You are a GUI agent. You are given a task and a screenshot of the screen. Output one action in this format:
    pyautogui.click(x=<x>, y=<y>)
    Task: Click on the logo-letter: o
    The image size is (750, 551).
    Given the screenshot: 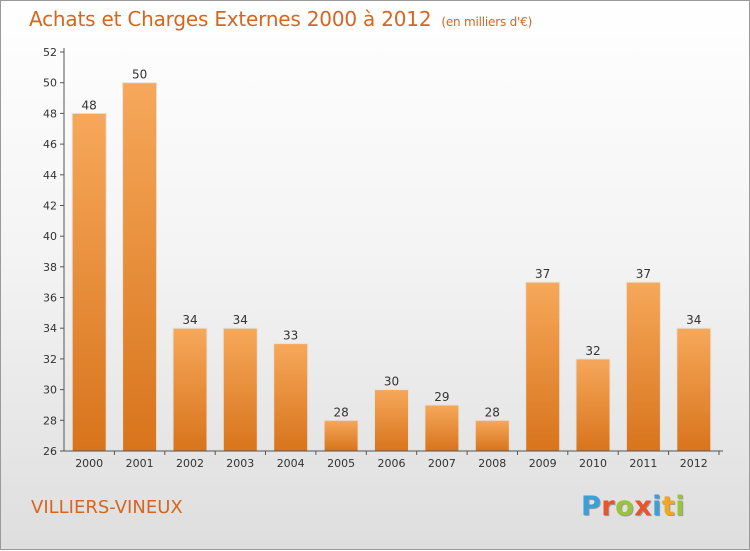 What is the action you would take?
    pyautogui.click(x=625, y=506)
    